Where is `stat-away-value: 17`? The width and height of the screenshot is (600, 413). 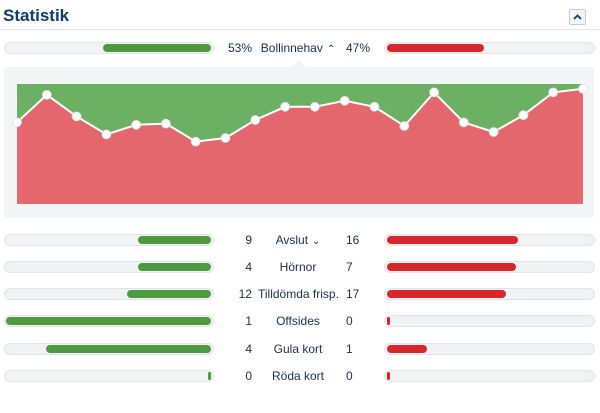
stat-away-value: 17 is located at coordinates (353, 294).